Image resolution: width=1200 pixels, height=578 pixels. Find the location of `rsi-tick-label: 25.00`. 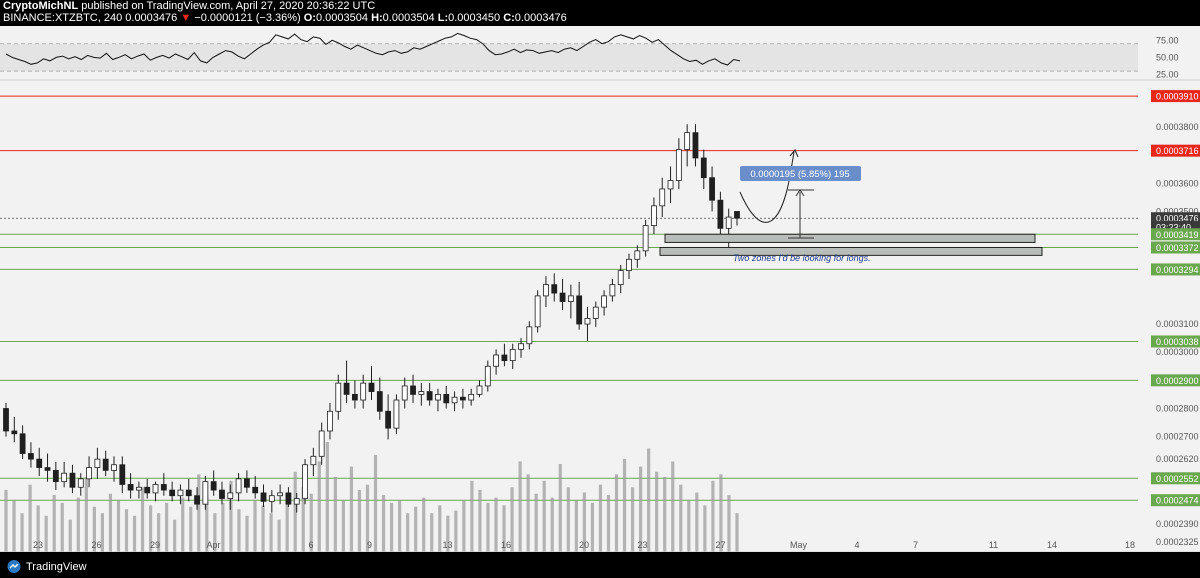

rsi-tick-label: 25.00 is located at coordinates (1167, 75).